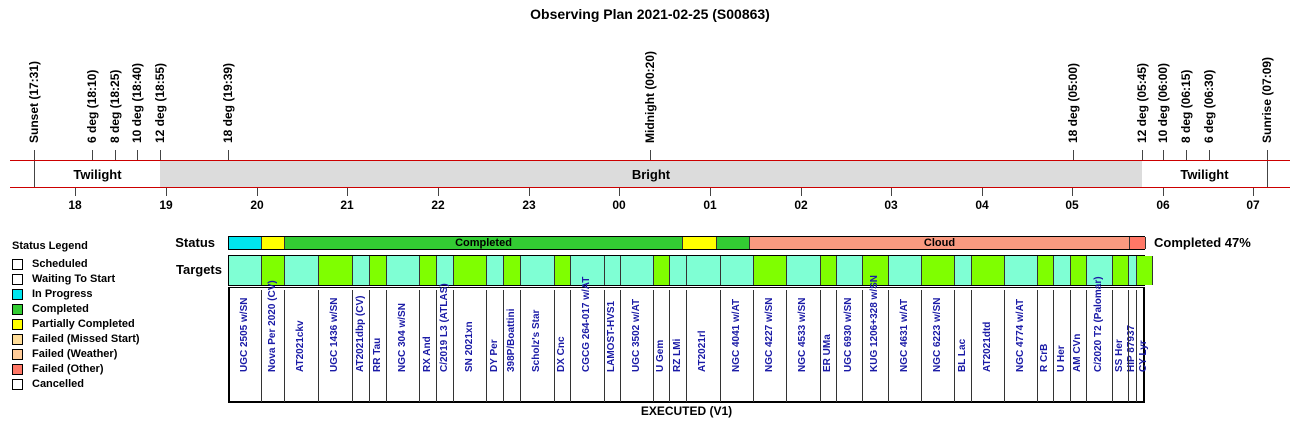 This screenshot has width=1300, height=432. Describe the element at coordinates (115, 106) in the screenshot. I see `event-label: 8 deg (18:25)` at that location.